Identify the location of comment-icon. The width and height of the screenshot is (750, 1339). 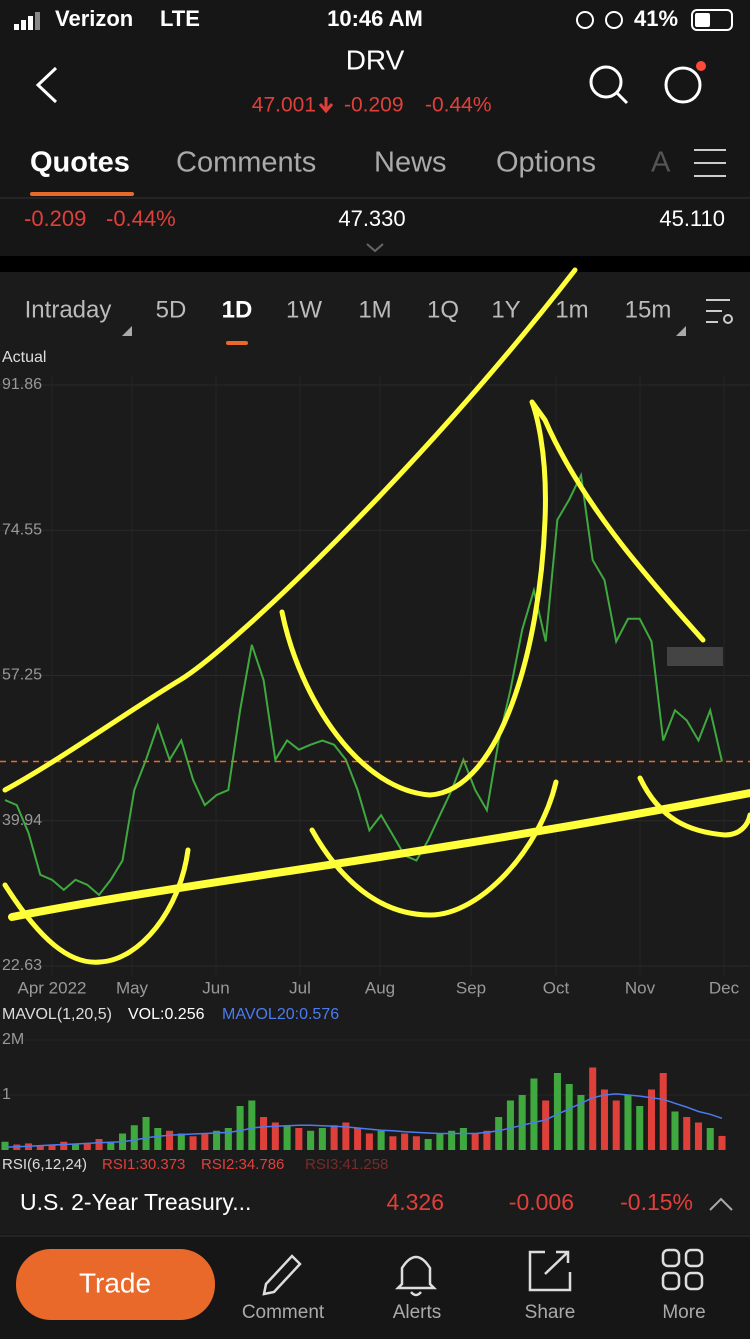
(282, 1275).